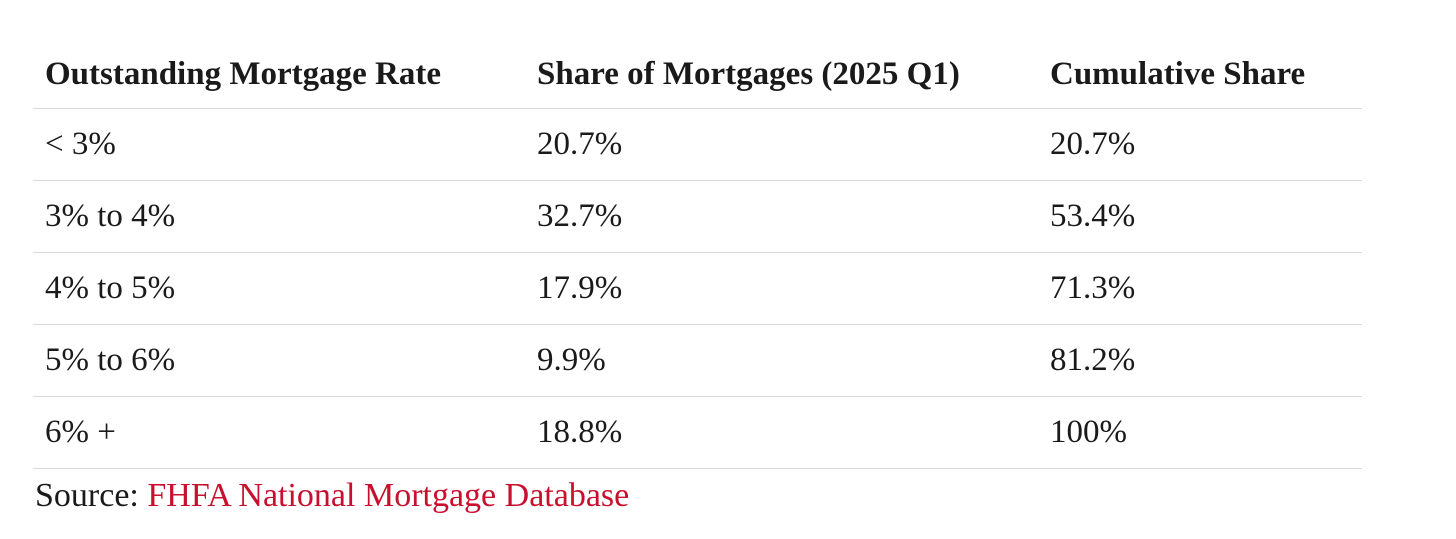  Describe the element at coordinates (388, 495) in the screenshot. I see `source-link: FHFA National Mortgage Database` at that location.